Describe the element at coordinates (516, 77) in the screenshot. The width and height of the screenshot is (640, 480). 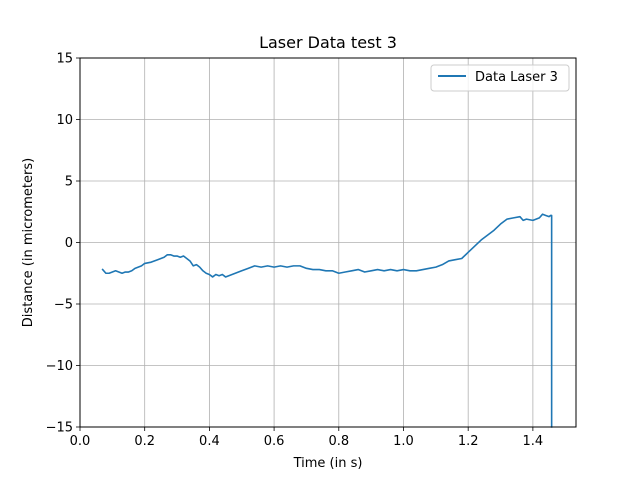
I see `legend-label-data-laser-3: Data Laser 3` at that location.